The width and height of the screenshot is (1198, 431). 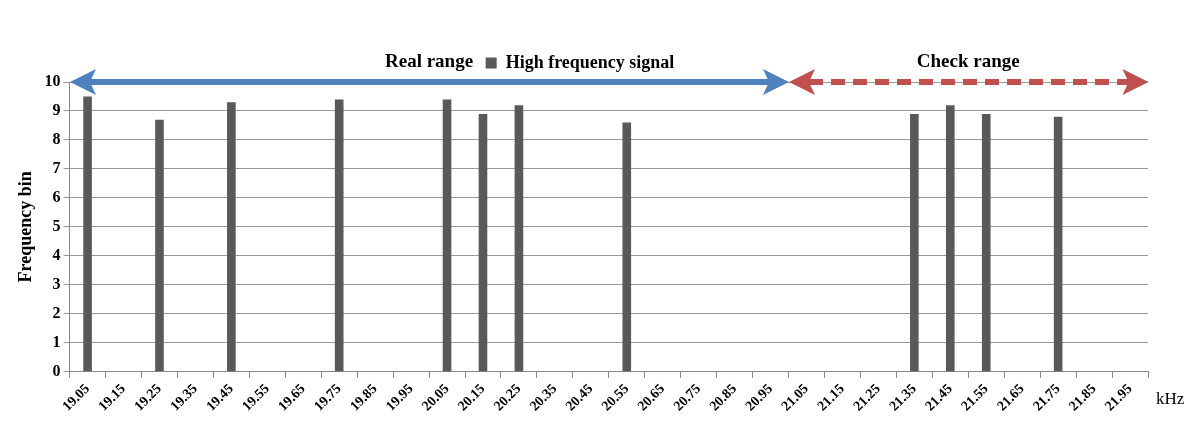 I want to click on y-tick-label: 3, so click(x=56, y=284).